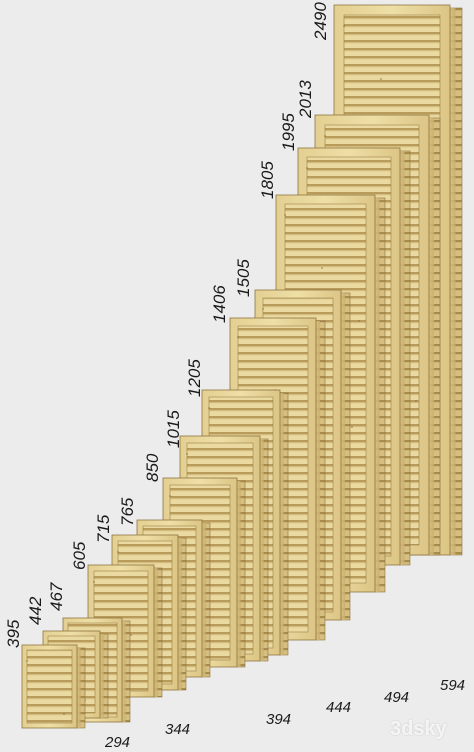  What do you see at coordinates (152, 468) in the screenshot?
I see `height-label-850: 850` at bounding box center [152, 468].